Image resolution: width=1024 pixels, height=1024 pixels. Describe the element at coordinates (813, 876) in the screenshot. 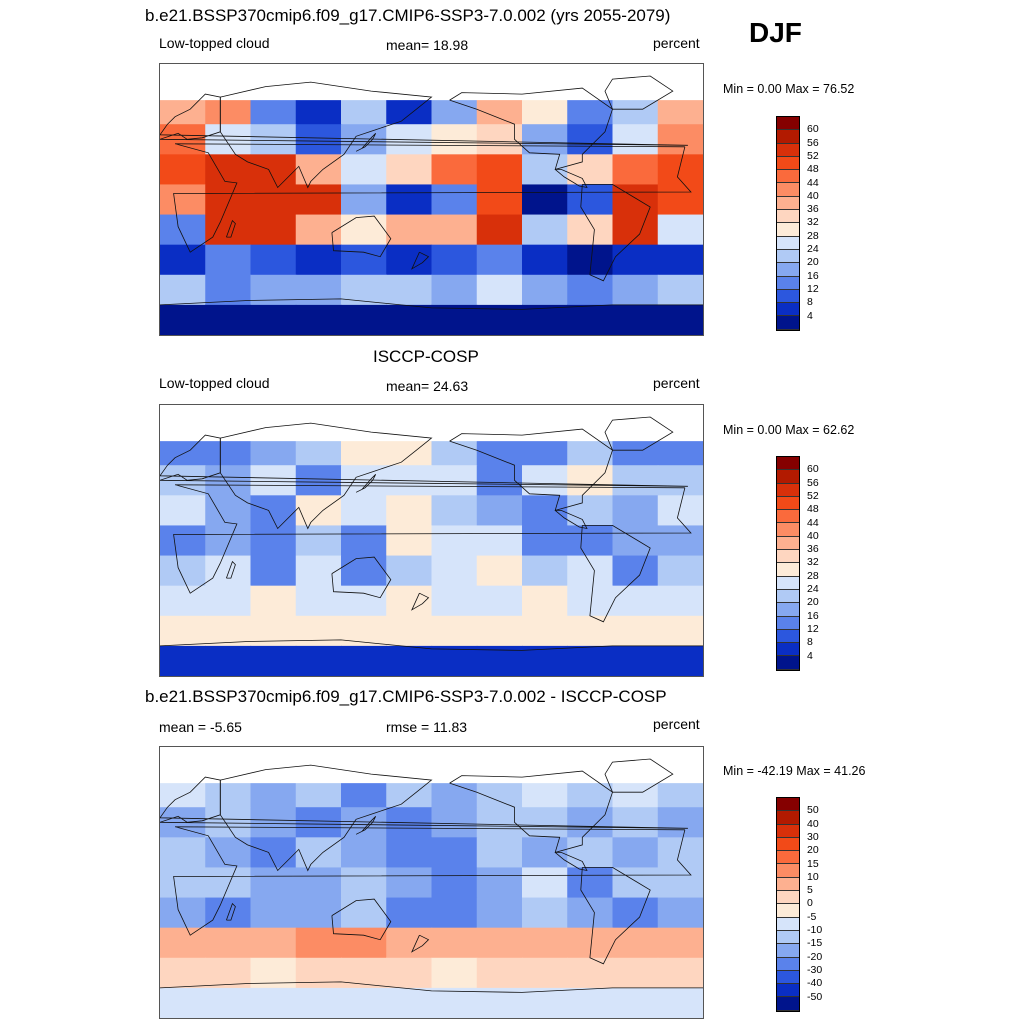

I see `colorbar-tick-label: 10` at that location.